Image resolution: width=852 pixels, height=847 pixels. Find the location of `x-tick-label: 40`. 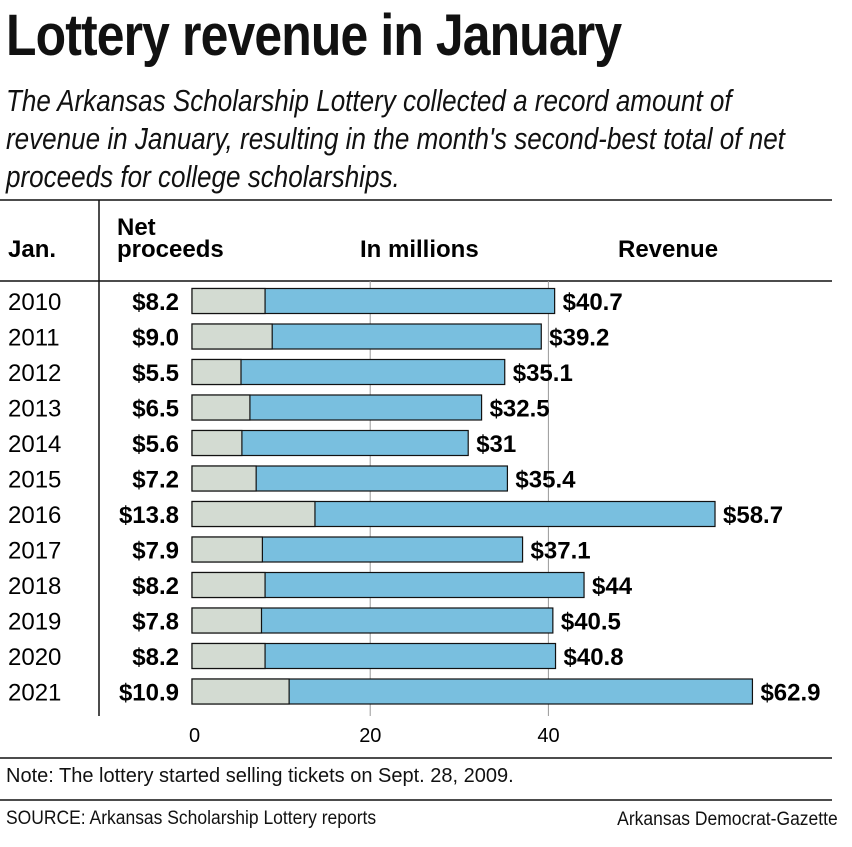

x-tick-label: 40 is located at coordinates (548, 736).